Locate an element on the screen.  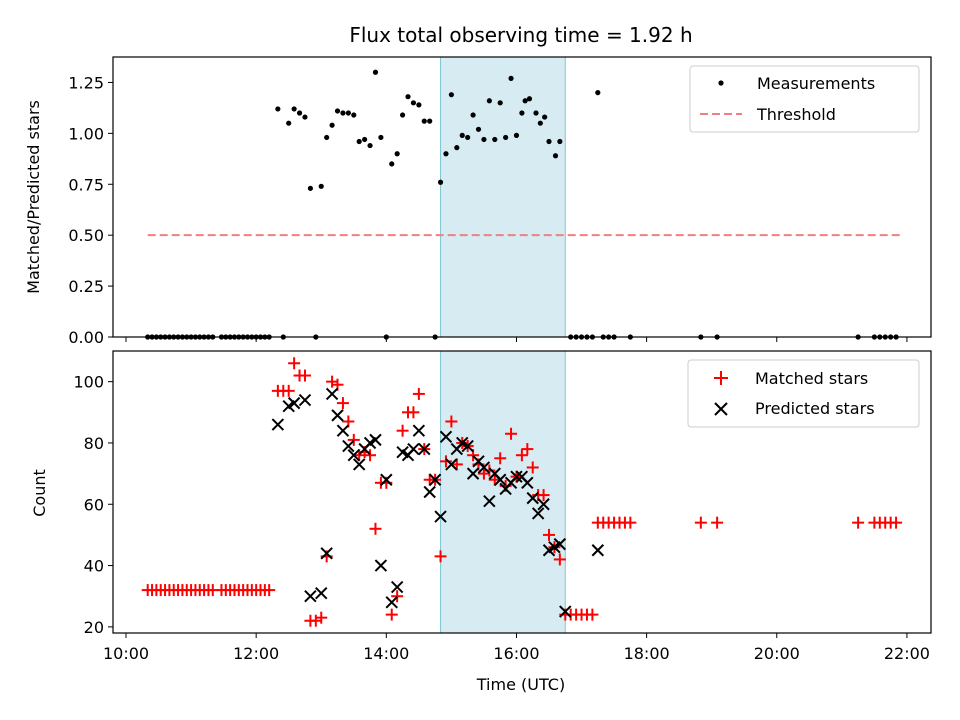
bottom-y-axis-label: Count is located at coordinates (39, 493).